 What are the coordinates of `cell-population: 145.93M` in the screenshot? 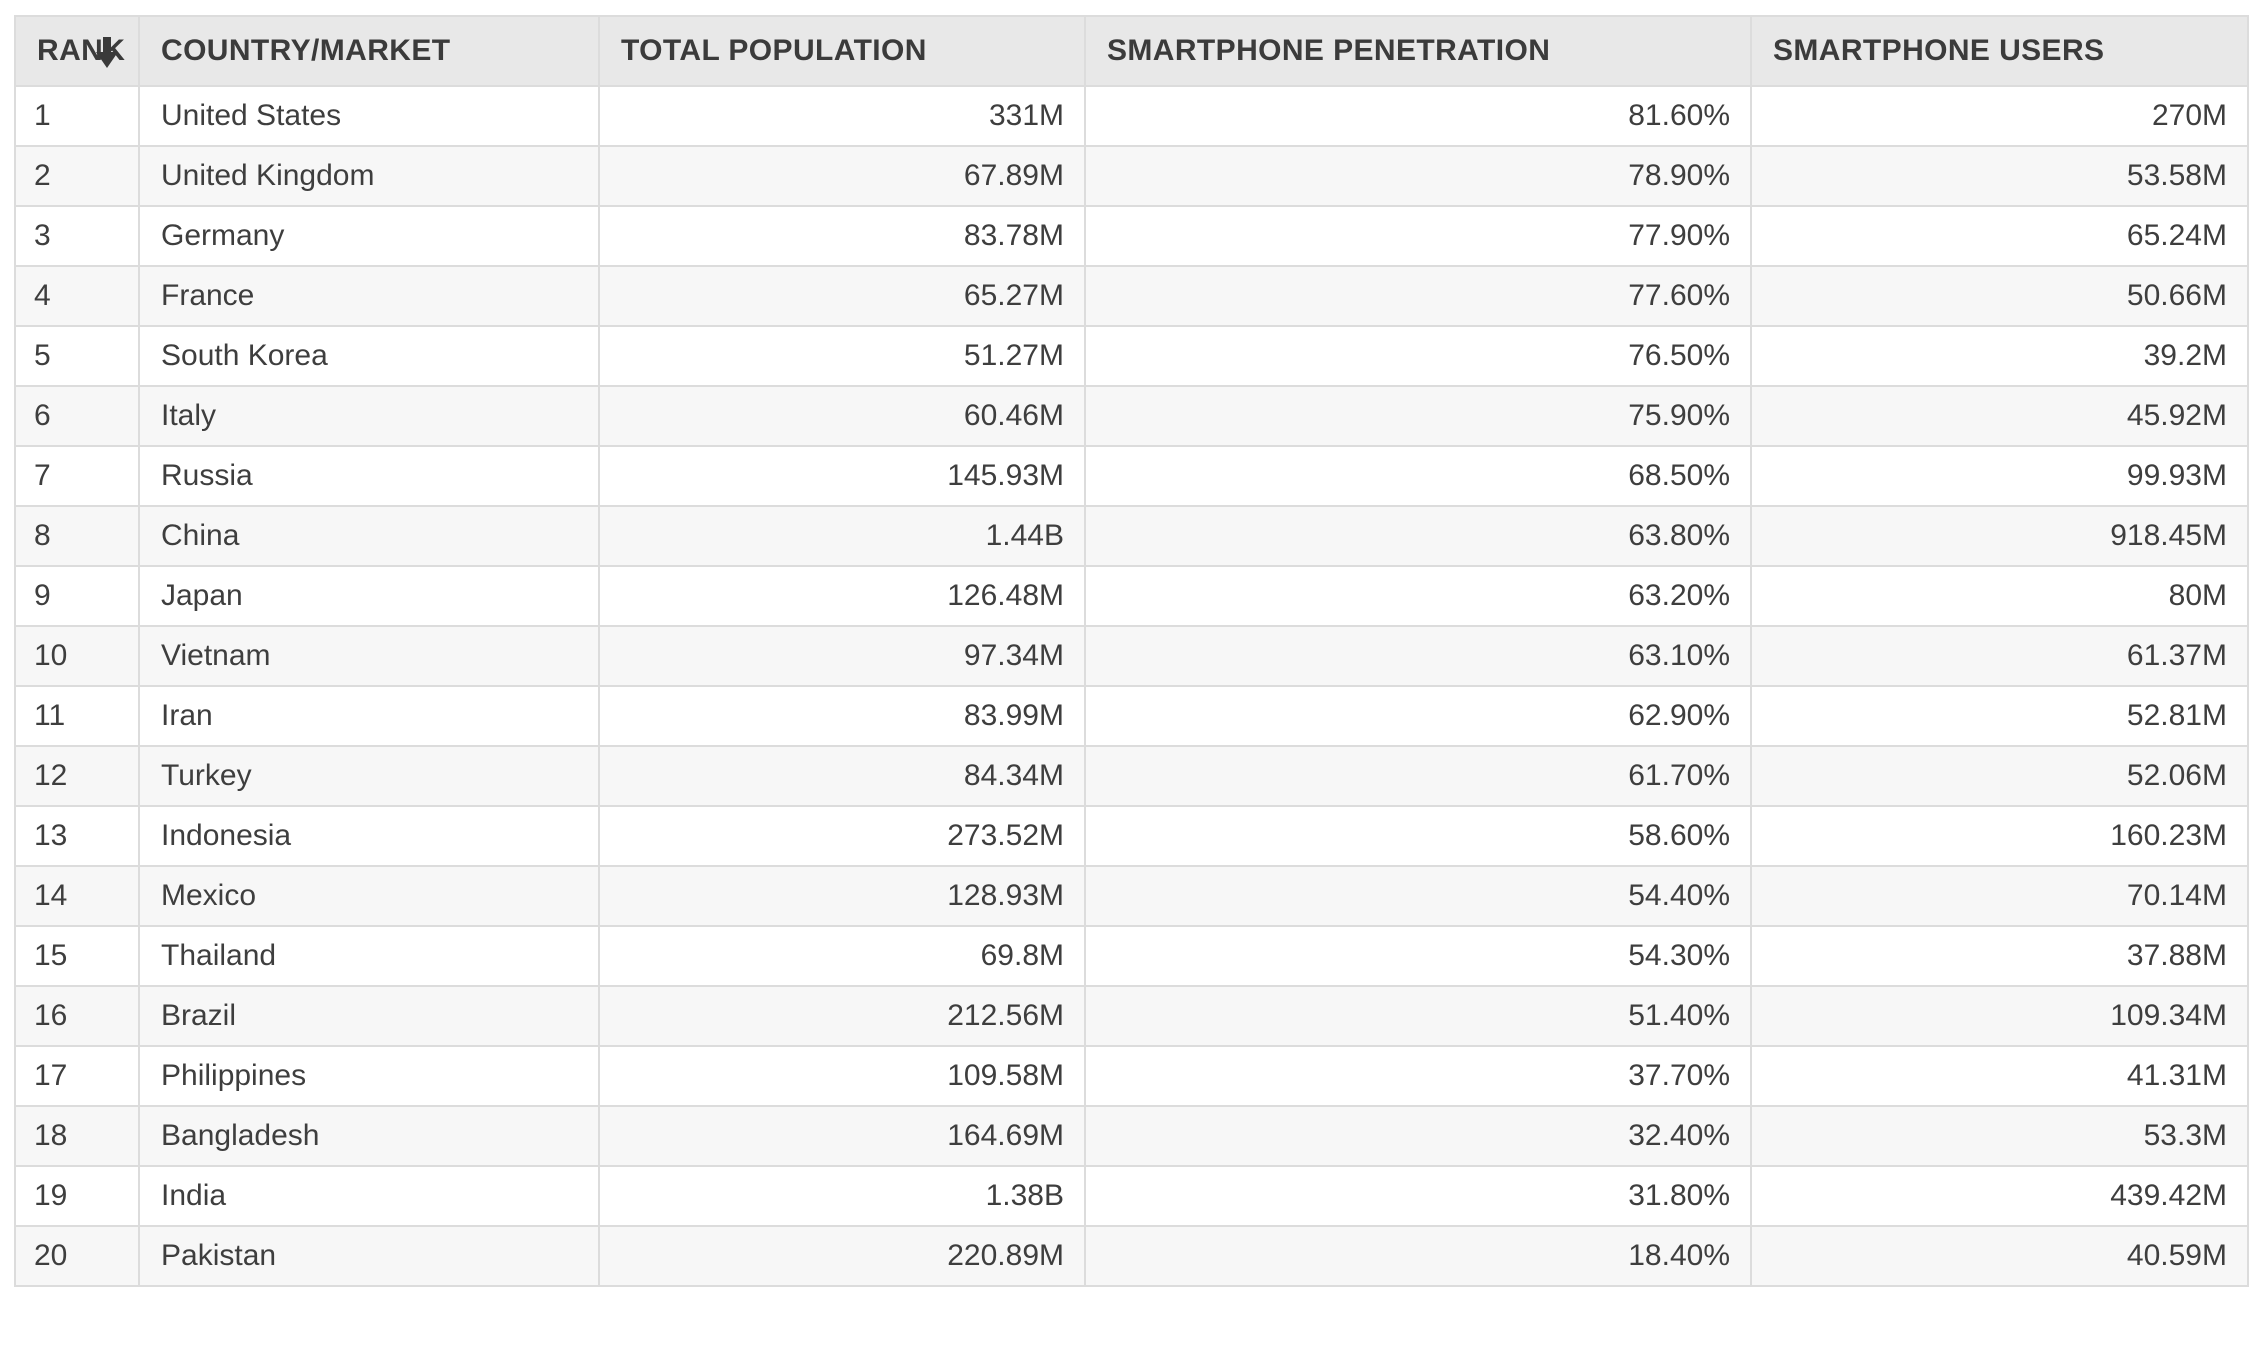 It's located at (842, 476).